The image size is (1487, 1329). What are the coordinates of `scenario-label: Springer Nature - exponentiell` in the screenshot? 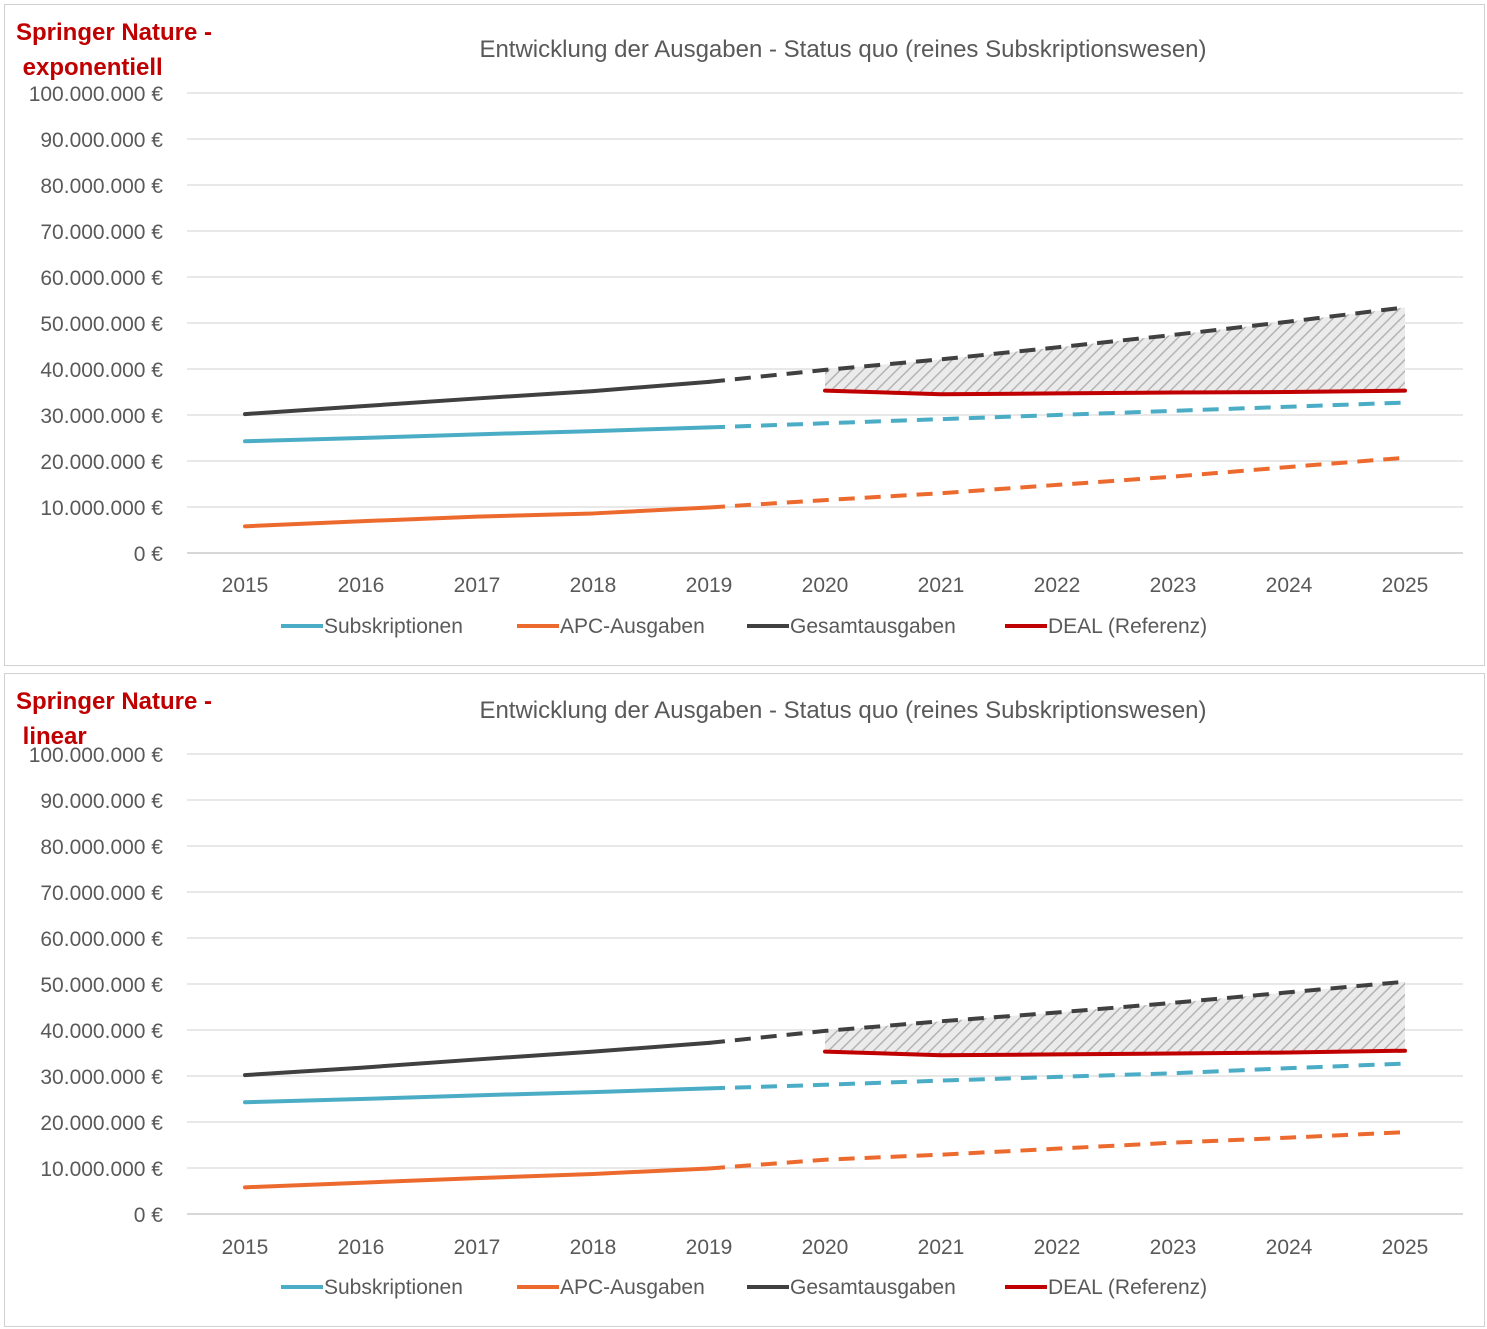 It's located at (114, 50).